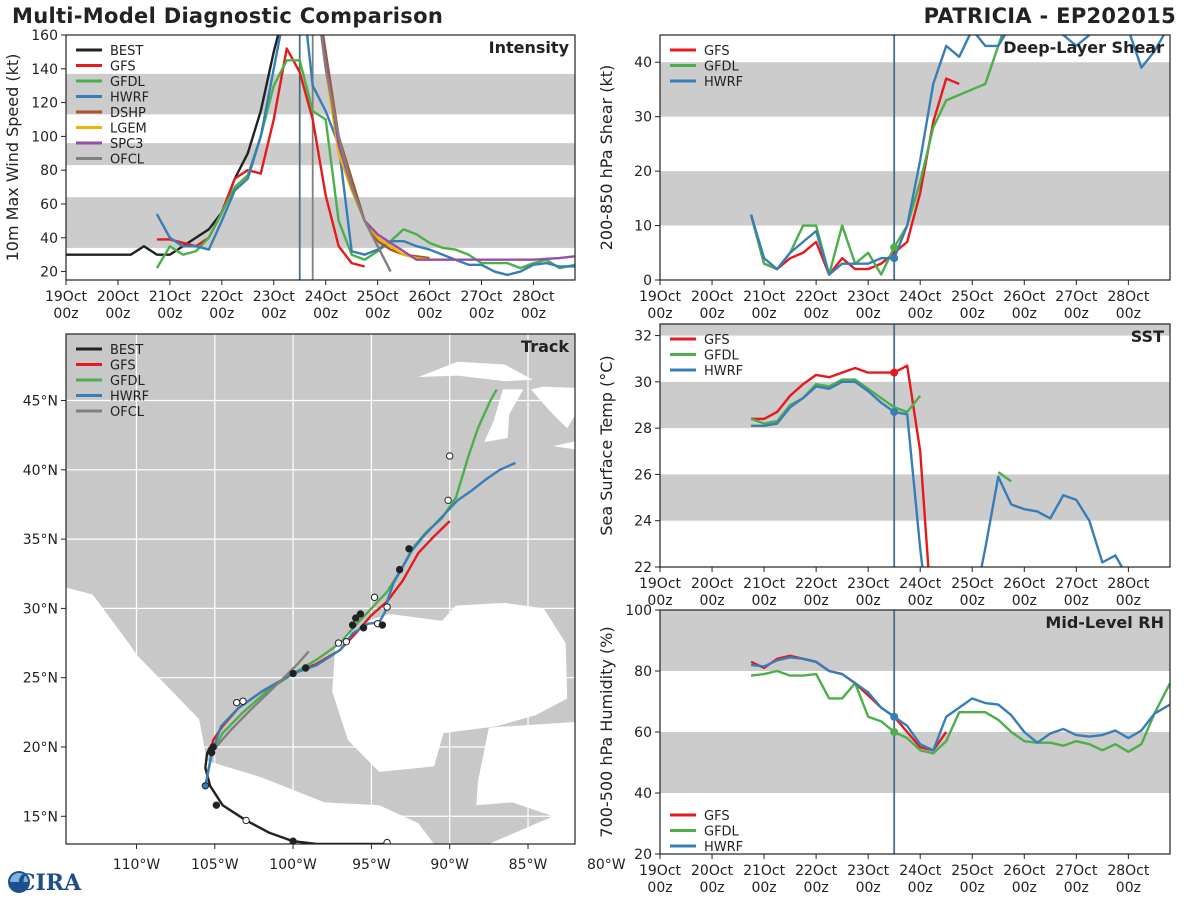 The width and height of the screenshot is (1200, 900). Describe the element at coordinates (371, 865) in the screenshot. I see `x-tick-label: 95°W` at that location.